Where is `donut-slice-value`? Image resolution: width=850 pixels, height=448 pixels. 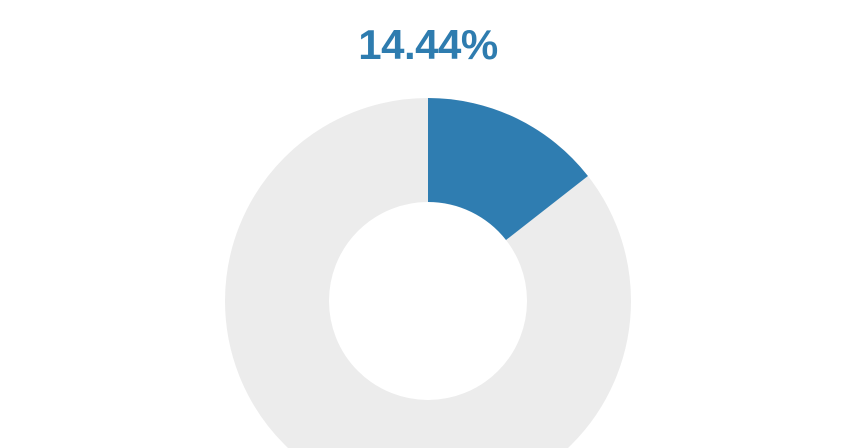 donut-slice-value is located at coordinates (508, 169).